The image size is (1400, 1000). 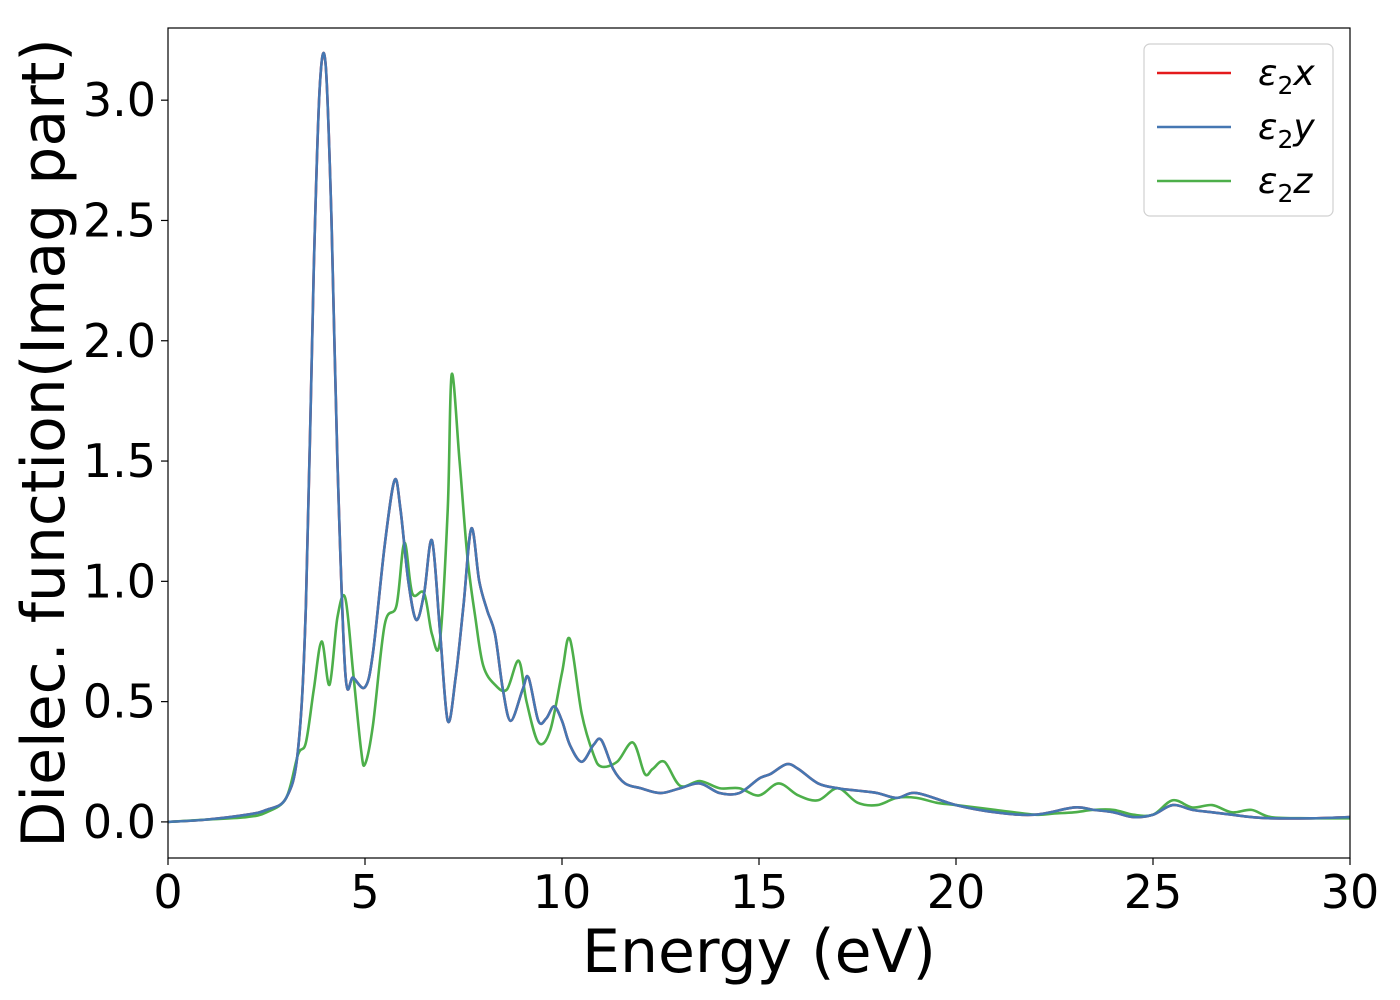 What do you see at coordinates (44, 443) in the screenshot?
I see `y-axis-label: Dielec. function(Imag part)` at bounding box center [44, 443].